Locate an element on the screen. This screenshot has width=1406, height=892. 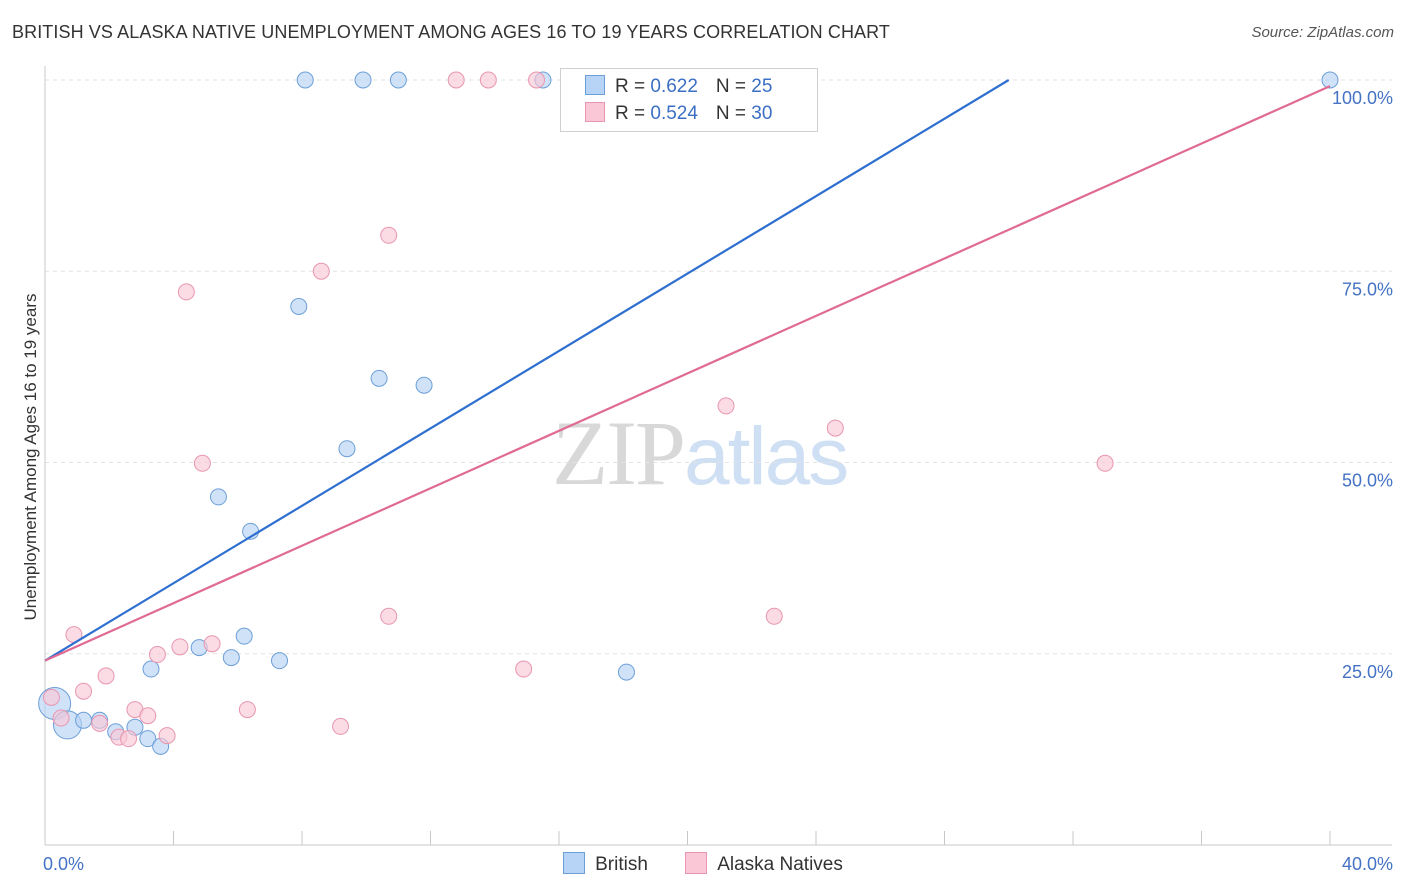
x-tick-label: 0.0% is located at coordinates (63, 864).